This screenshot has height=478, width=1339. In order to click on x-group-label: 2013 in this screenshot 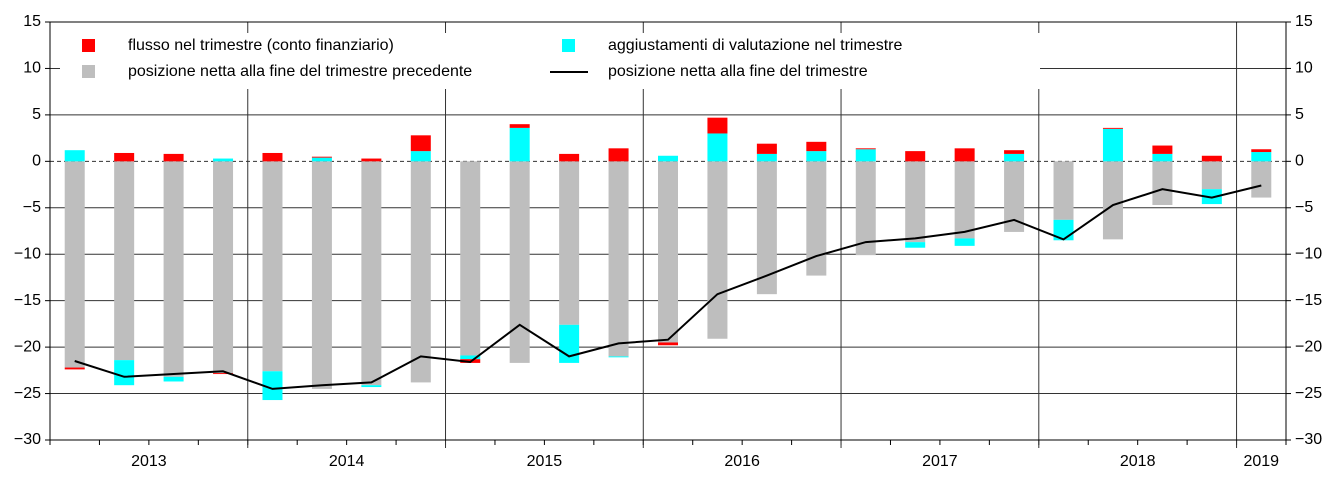, I will do `click(149, 461)`.